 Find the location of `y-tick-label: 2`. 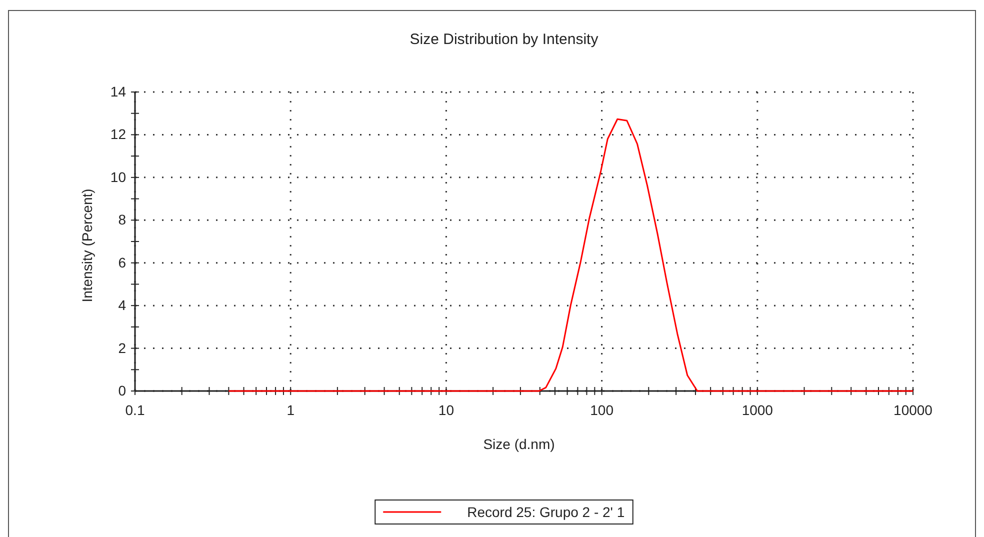

y-tick-label: 2 is located at coordinates (122, 348).